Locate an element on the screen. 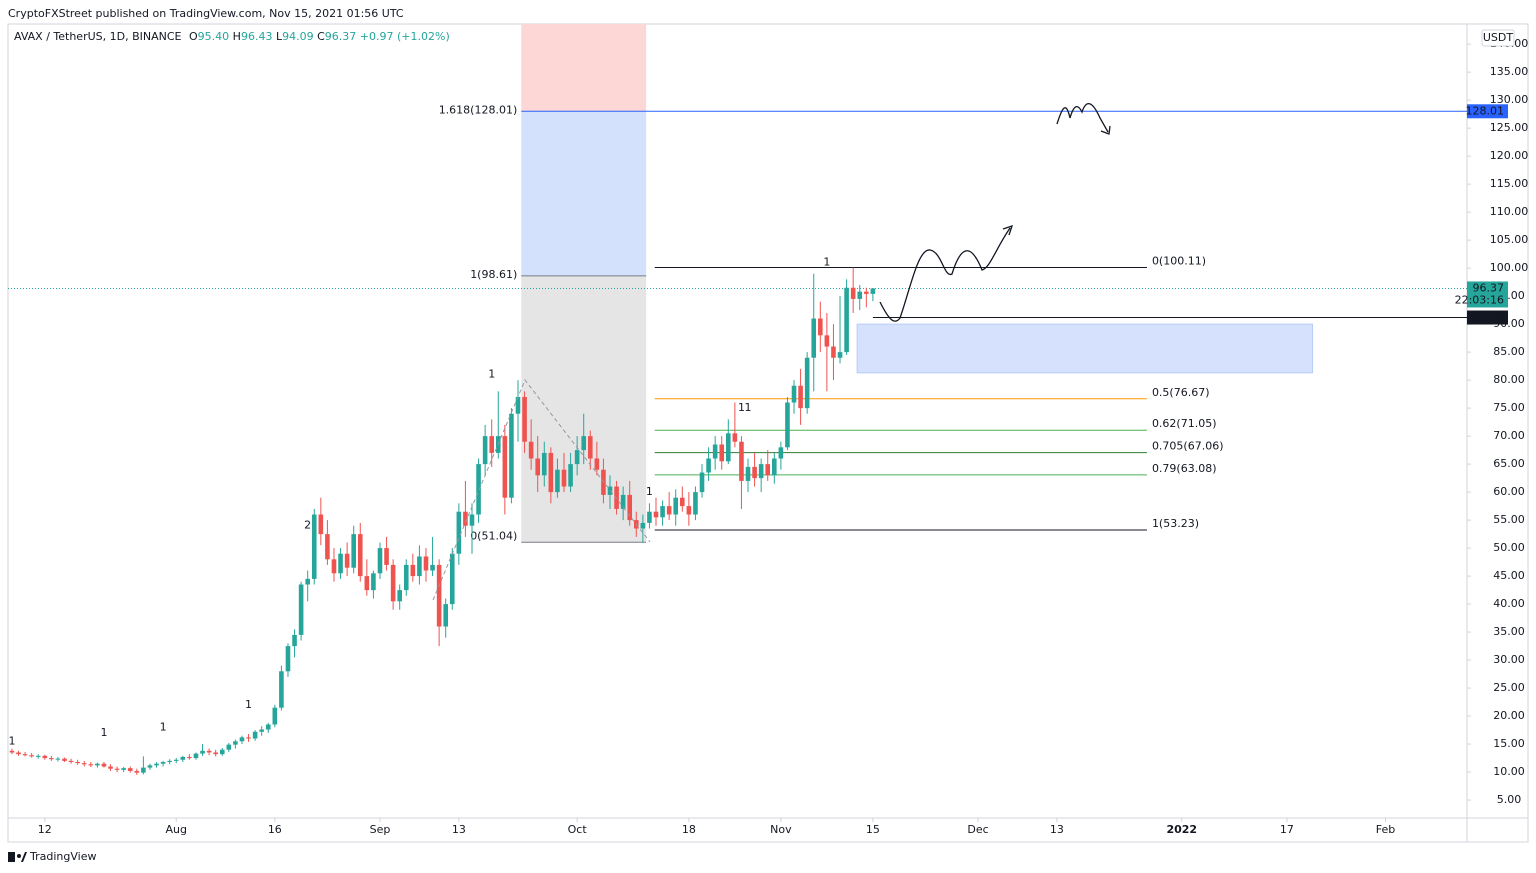 The height and width of the screenshot is (873, 1536). y-tick-label: 50.00 is located at coordinates (1509, 547).